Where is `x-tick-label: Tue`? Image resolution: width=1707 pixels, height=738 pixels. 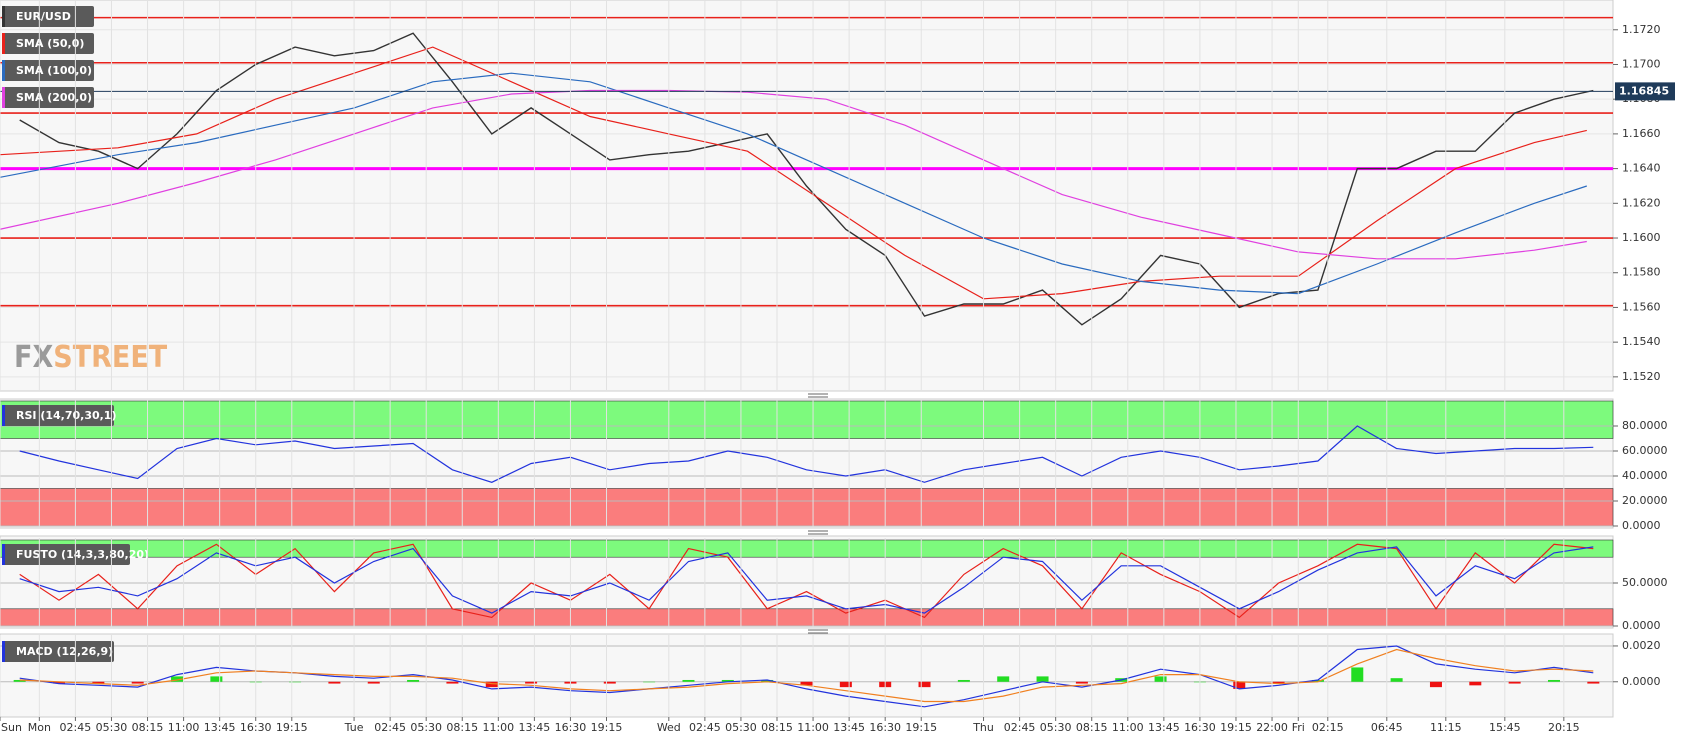 x-tick-label: Tue is located at coordinates (354, 727).